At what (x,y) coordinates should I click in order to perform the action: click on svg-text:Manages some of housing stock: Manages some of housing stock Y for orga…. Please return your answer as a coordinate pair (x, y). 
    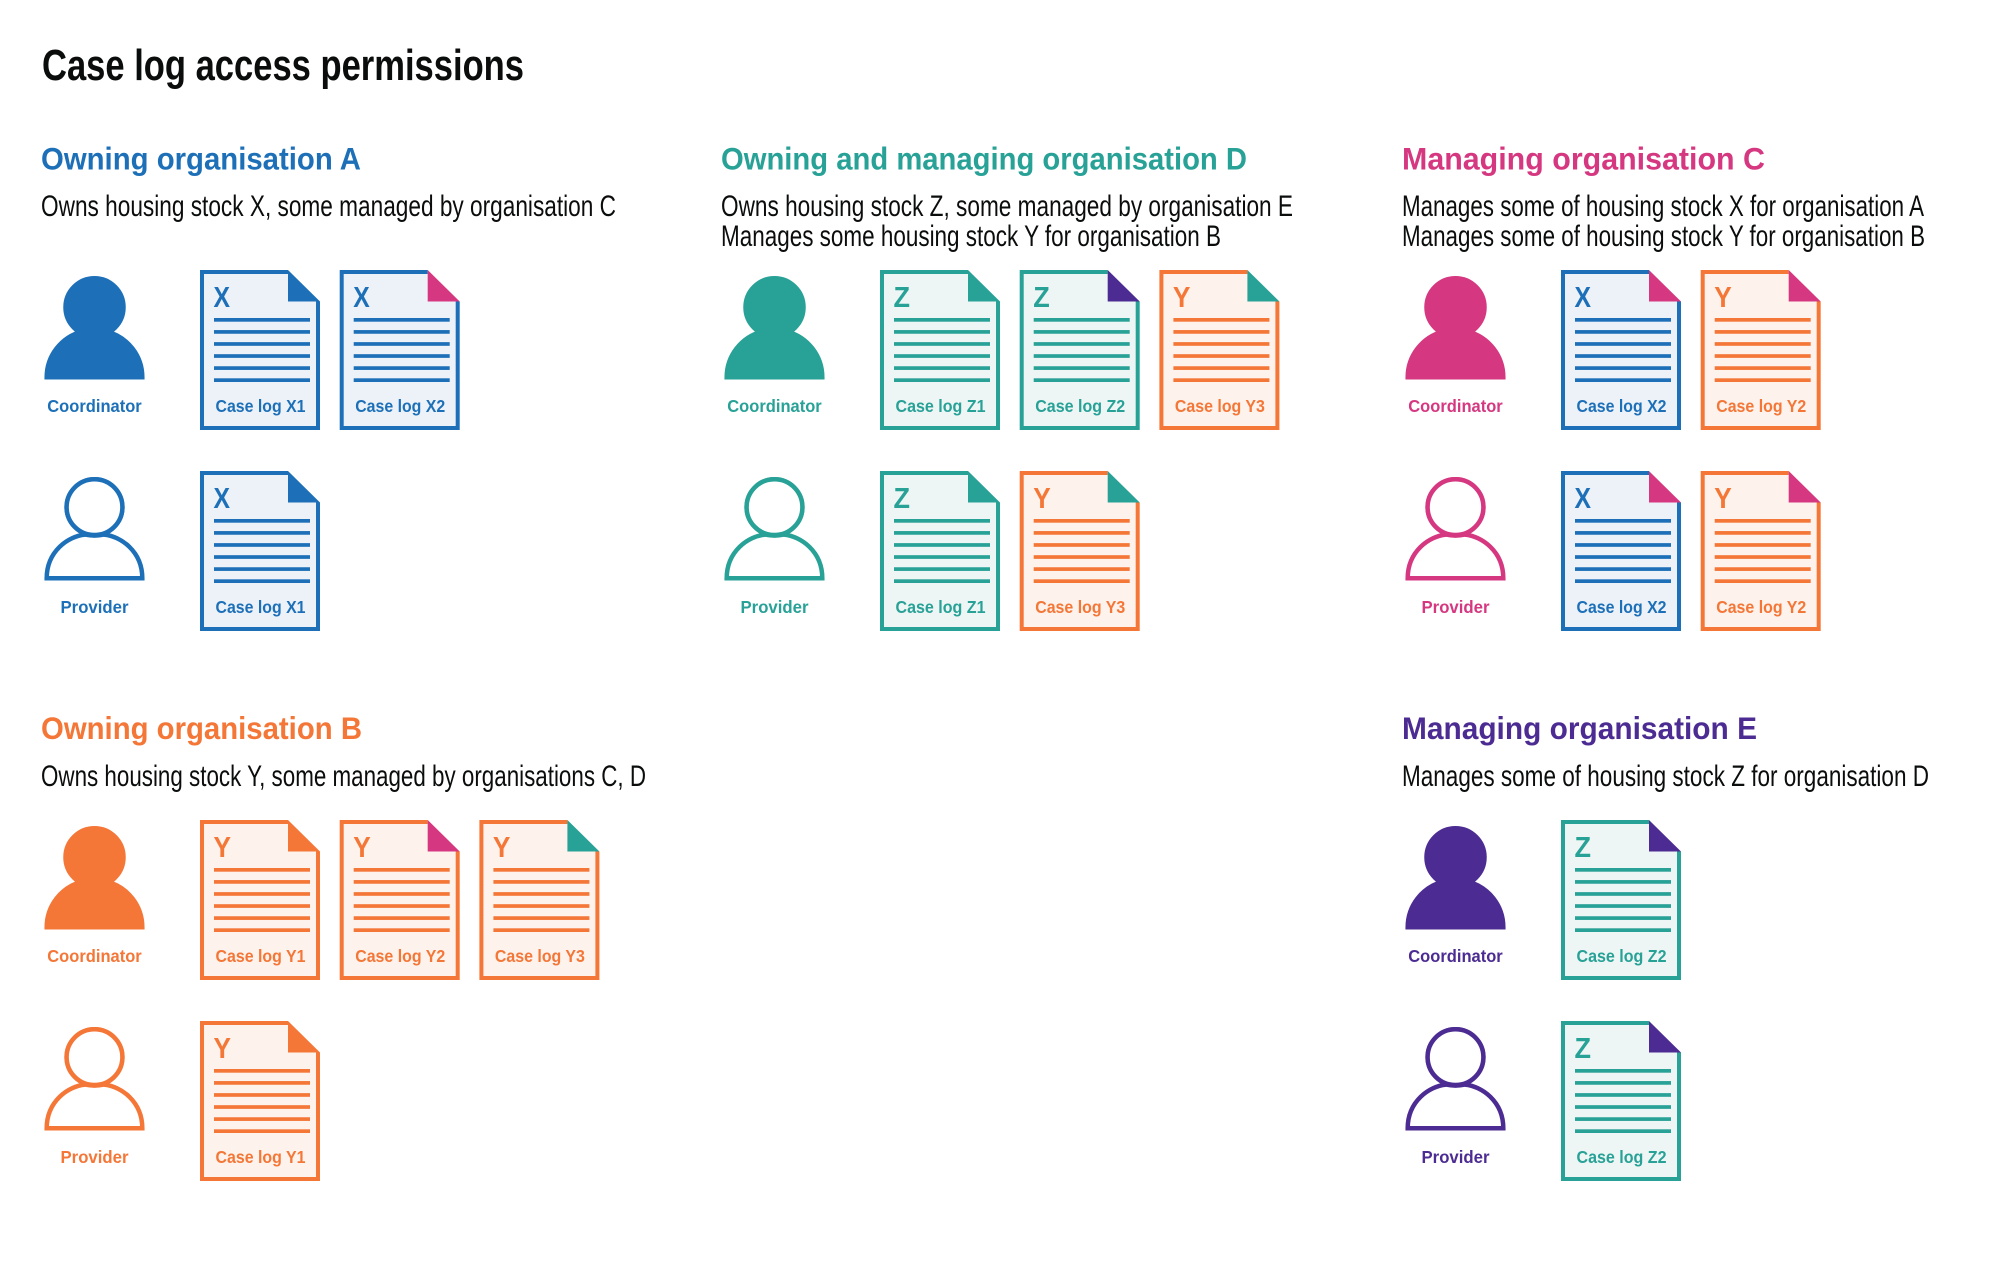
    Looking at the image, I should click on (1663, 236).